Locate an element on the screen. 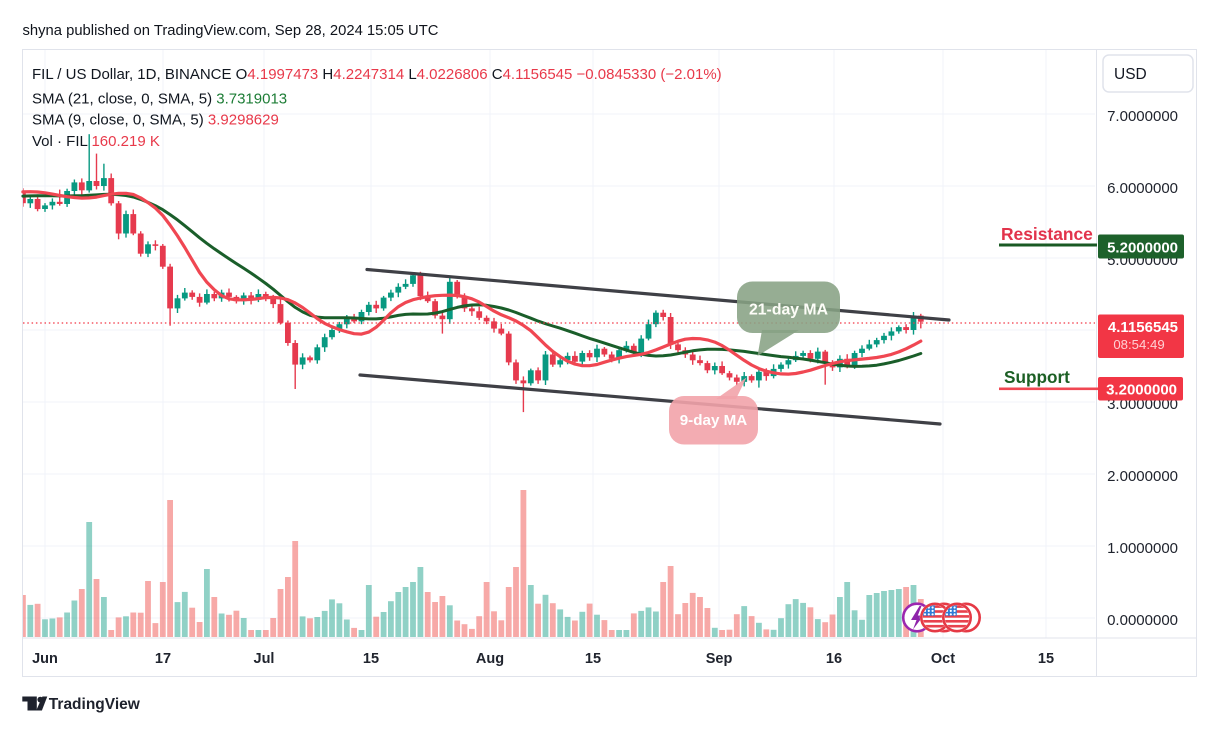 Image resolution: width=1220 pixels, height=745 pixels. svg-text: 21-day MA is located at coordinates (788, 310).